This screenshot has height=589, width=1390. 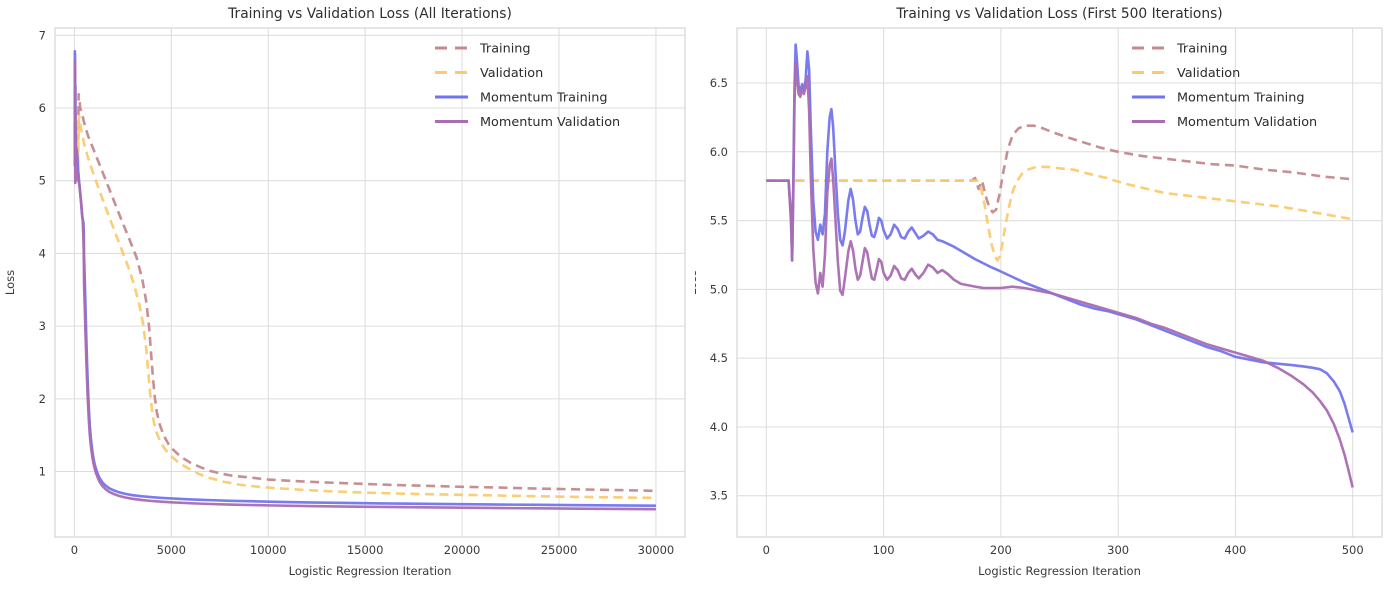 What do you see at coordinates (656, 550) in the screenshot?
I see `x-tick-label: 30000` at bounding box center [656, 550].